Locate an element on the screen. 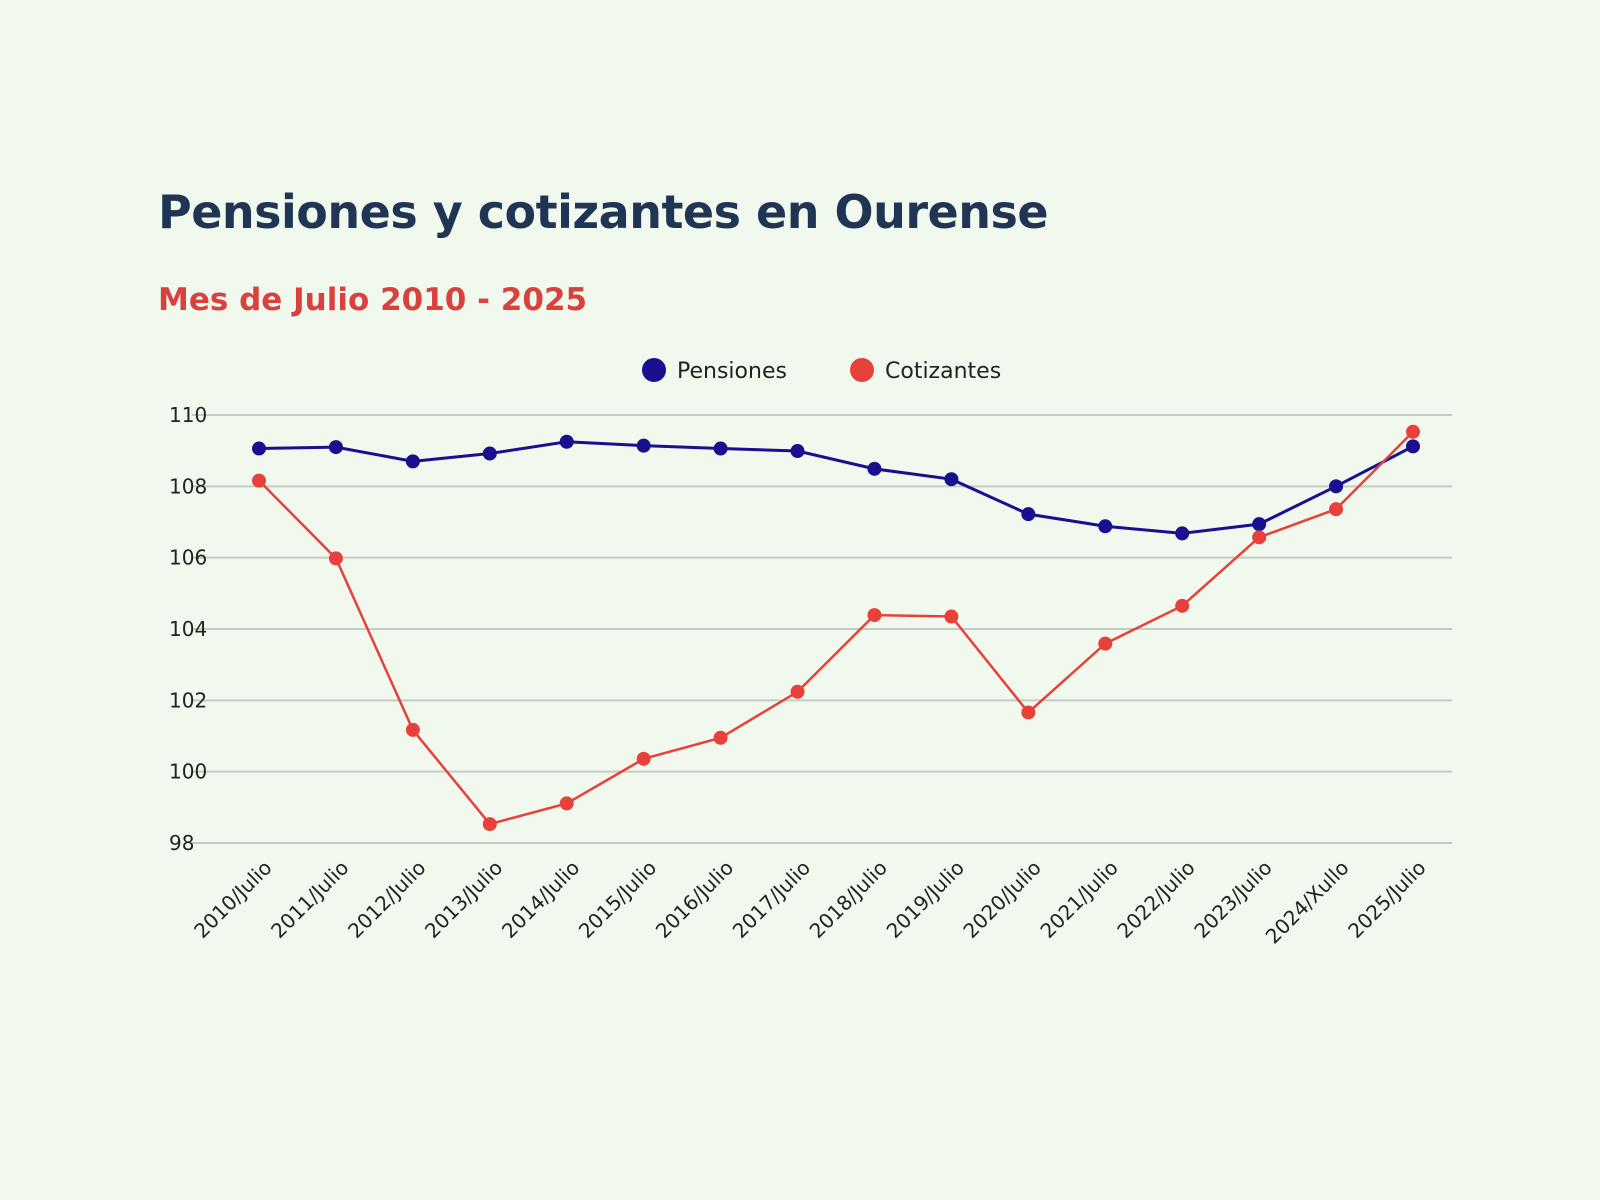  x-tick-label: 2019/Julio is located at coordinates (925, 899).